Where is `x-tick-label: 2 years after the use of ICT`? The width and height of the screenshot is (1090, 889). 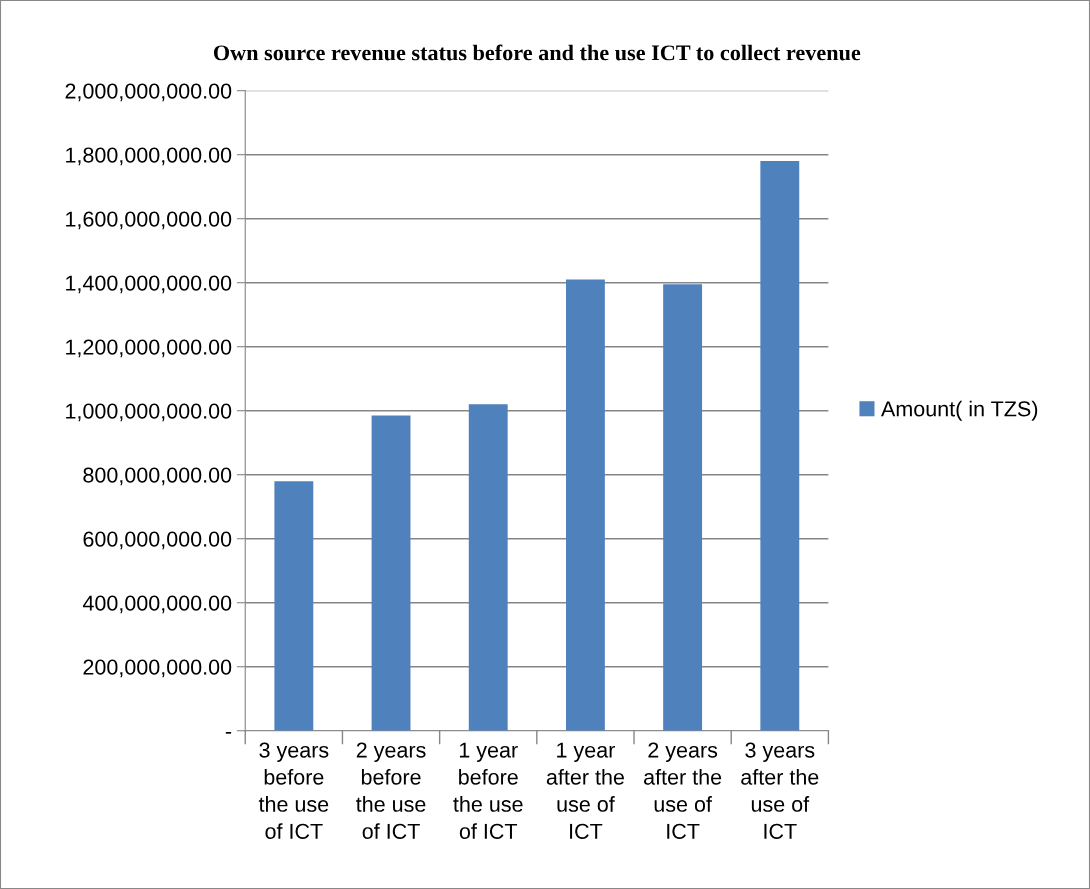 x-tick-label: 2 years after the use of ICT is located at coordinates (683, 790).